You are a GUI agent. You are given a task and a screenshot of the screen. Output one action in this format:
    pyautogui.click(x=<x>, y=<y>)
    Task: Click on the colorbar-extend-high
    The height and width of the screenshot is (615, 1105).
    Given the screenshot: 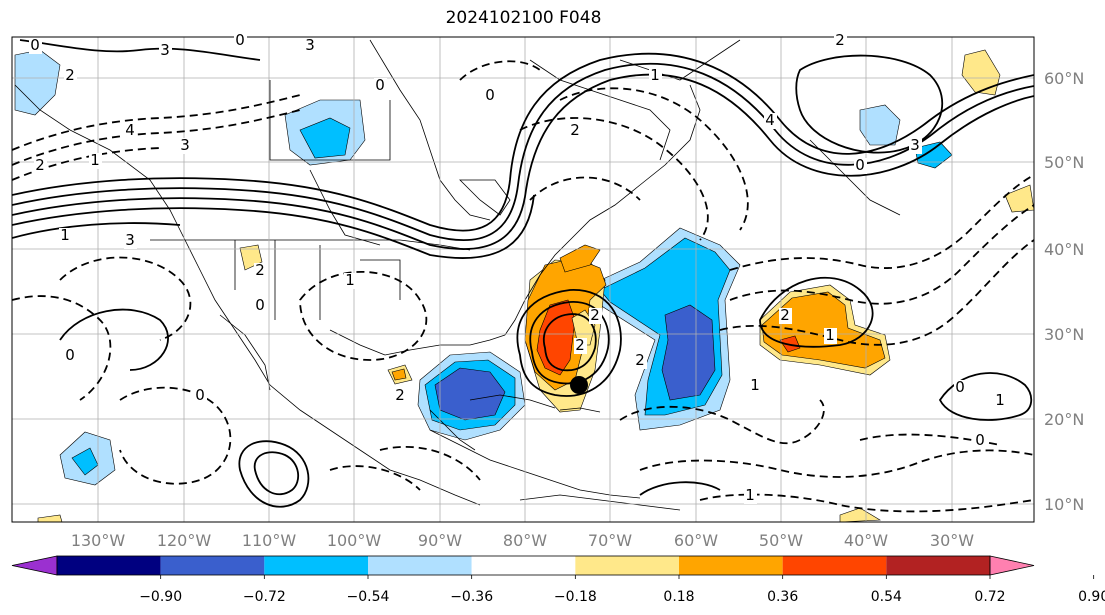 What is the action you would take?
    pyautogui.click(x=1012, y=565)
    